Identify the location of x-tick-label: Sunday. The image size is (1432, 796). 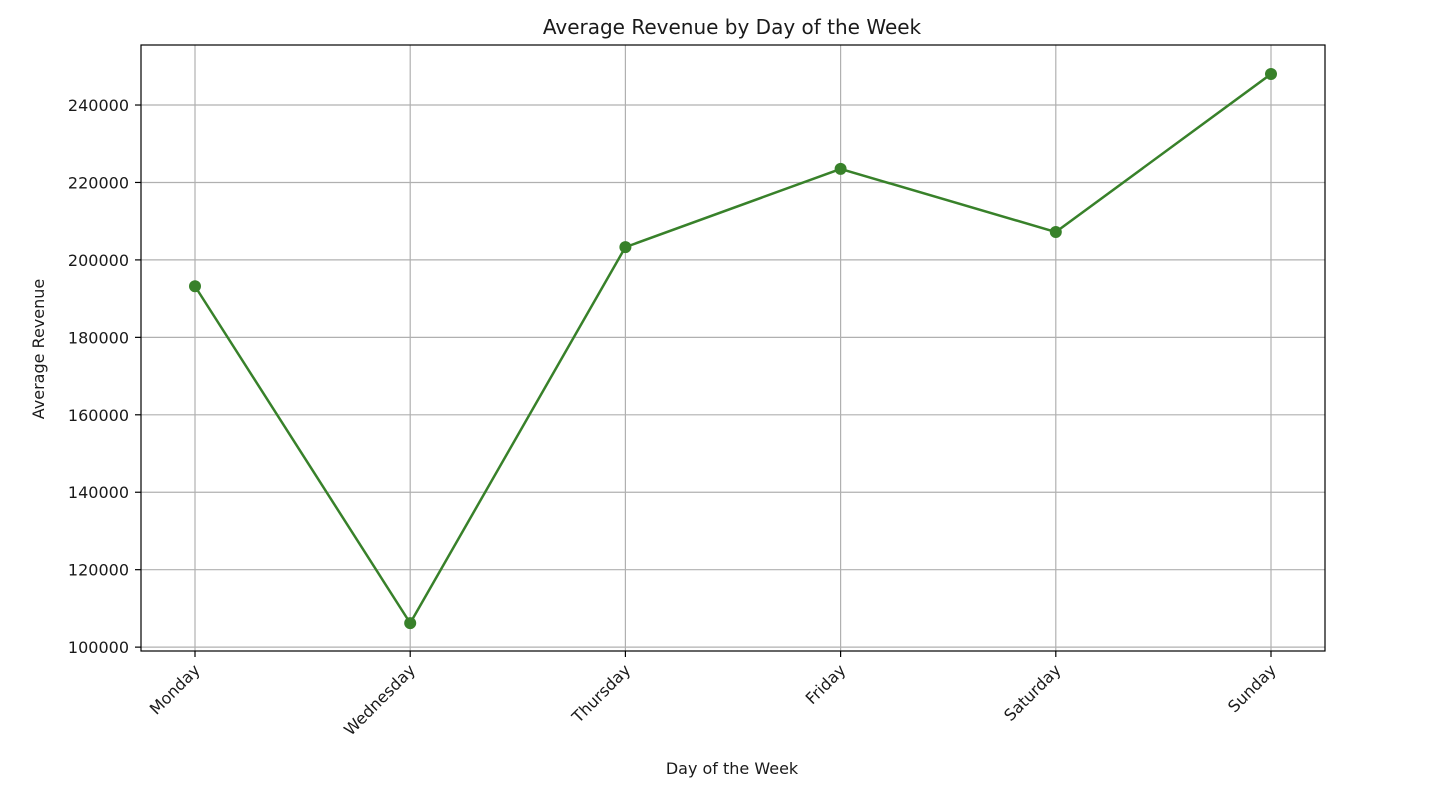
(1252, 688).